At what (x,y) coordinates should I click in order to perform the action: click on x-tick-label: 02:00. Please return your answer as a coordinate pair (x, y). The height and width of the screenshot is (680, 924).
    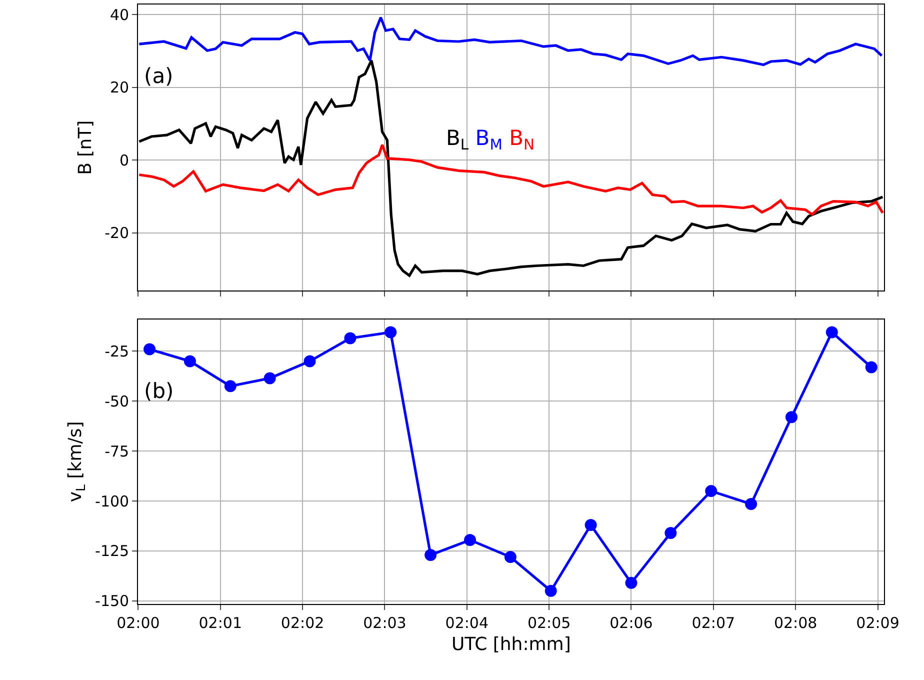
    Looking at the image, I should click on (138, 623).